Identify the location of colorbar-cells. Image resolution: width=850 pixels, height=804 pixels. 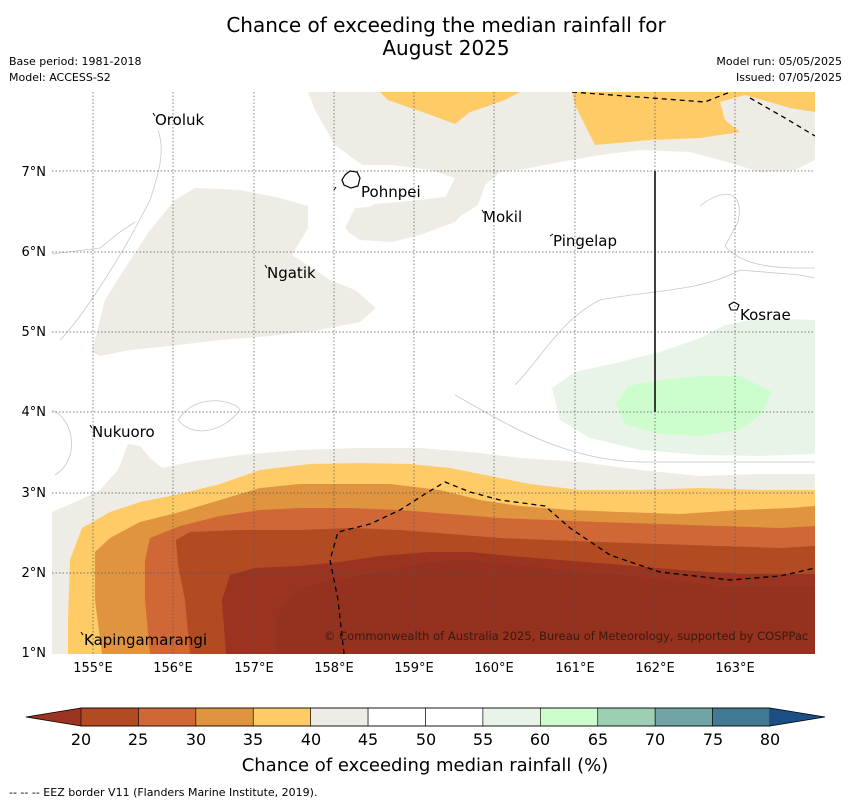
(425, 717).